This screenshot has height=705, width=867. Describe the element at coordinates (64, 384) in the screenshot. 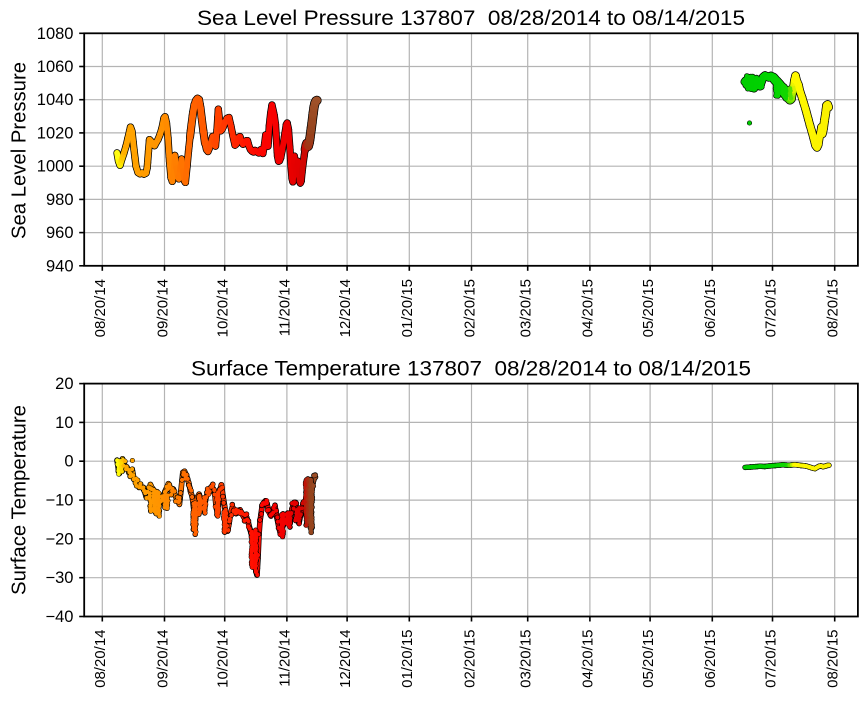

I see `svg-text: 20` at that location.